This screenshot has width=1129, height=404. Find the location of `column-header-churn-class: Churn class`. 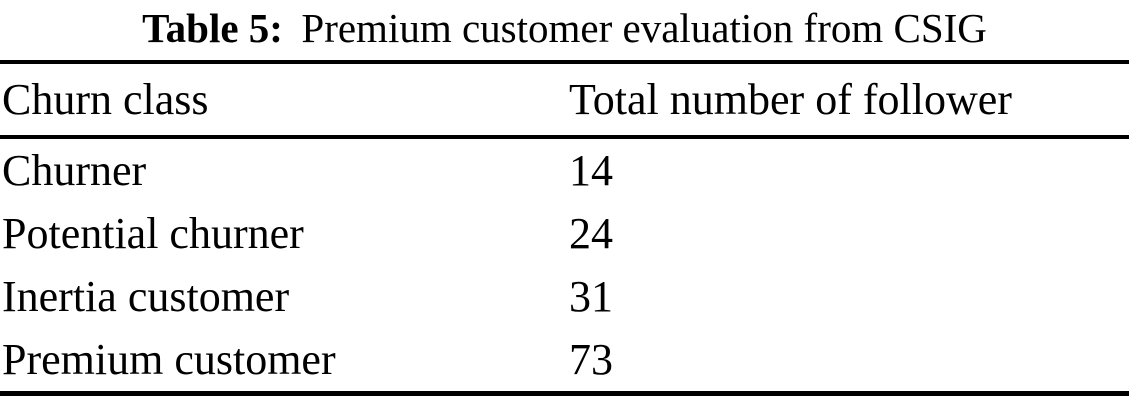

column-header-churn-class: Churn class is located at coordinates (283, 100).